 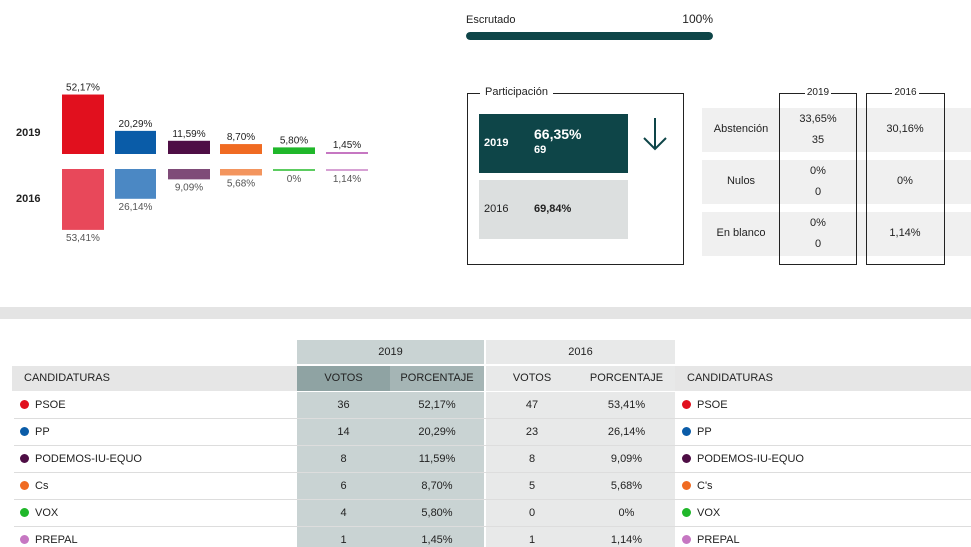 I want to click on participacion-panel: Participación 2019 66,35% 69 2016 69,84%, so click(x=575, y=175).